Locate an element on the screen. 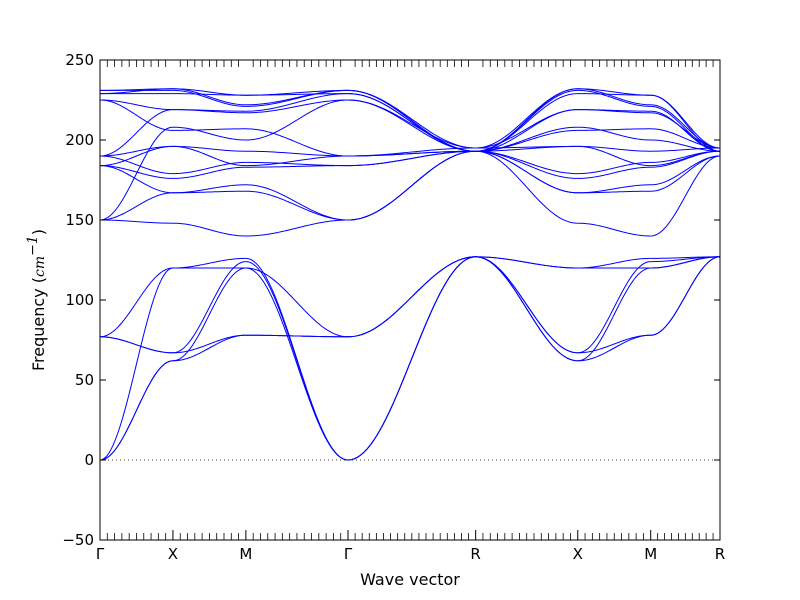 This screenshot has width=800, height=600. y-tick-label: 100 is located at coordinates (79, 300).